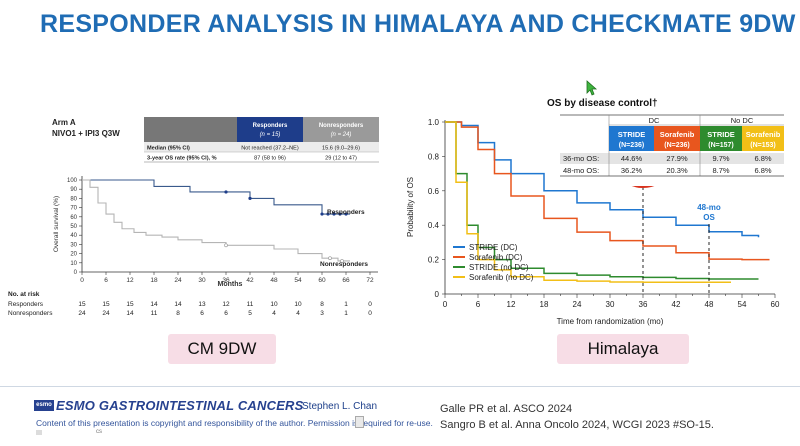  Describe the element at coordinates (322, 280) in the screenshot. I see `x-tick-label: 60` at that location.